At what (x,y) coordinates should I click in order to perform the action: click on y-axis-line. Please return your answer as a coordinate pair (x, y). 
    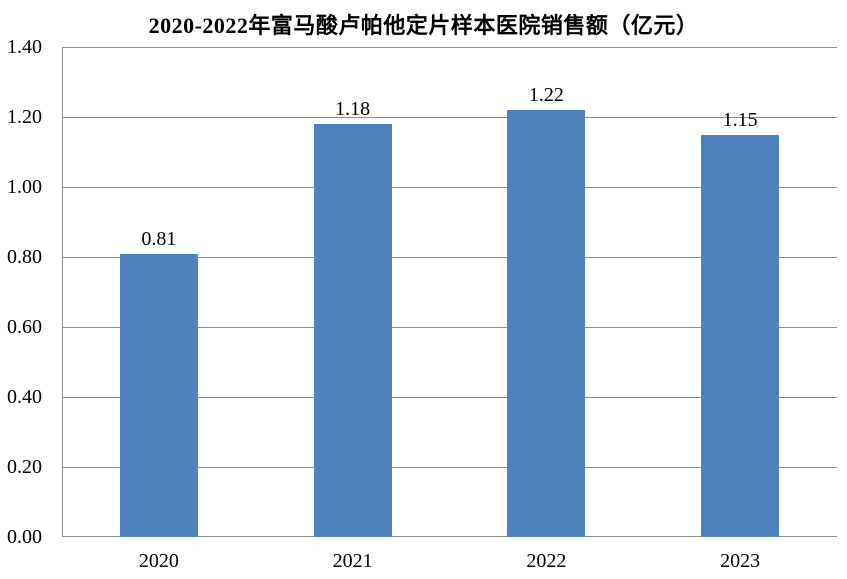
    Looking at the image, I should click on (62, 292).